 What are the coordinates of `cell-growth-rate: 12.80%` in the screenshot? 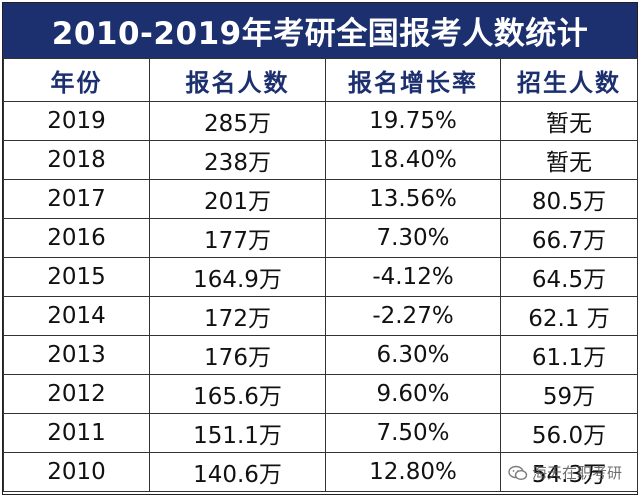 It's located at (413, 472).